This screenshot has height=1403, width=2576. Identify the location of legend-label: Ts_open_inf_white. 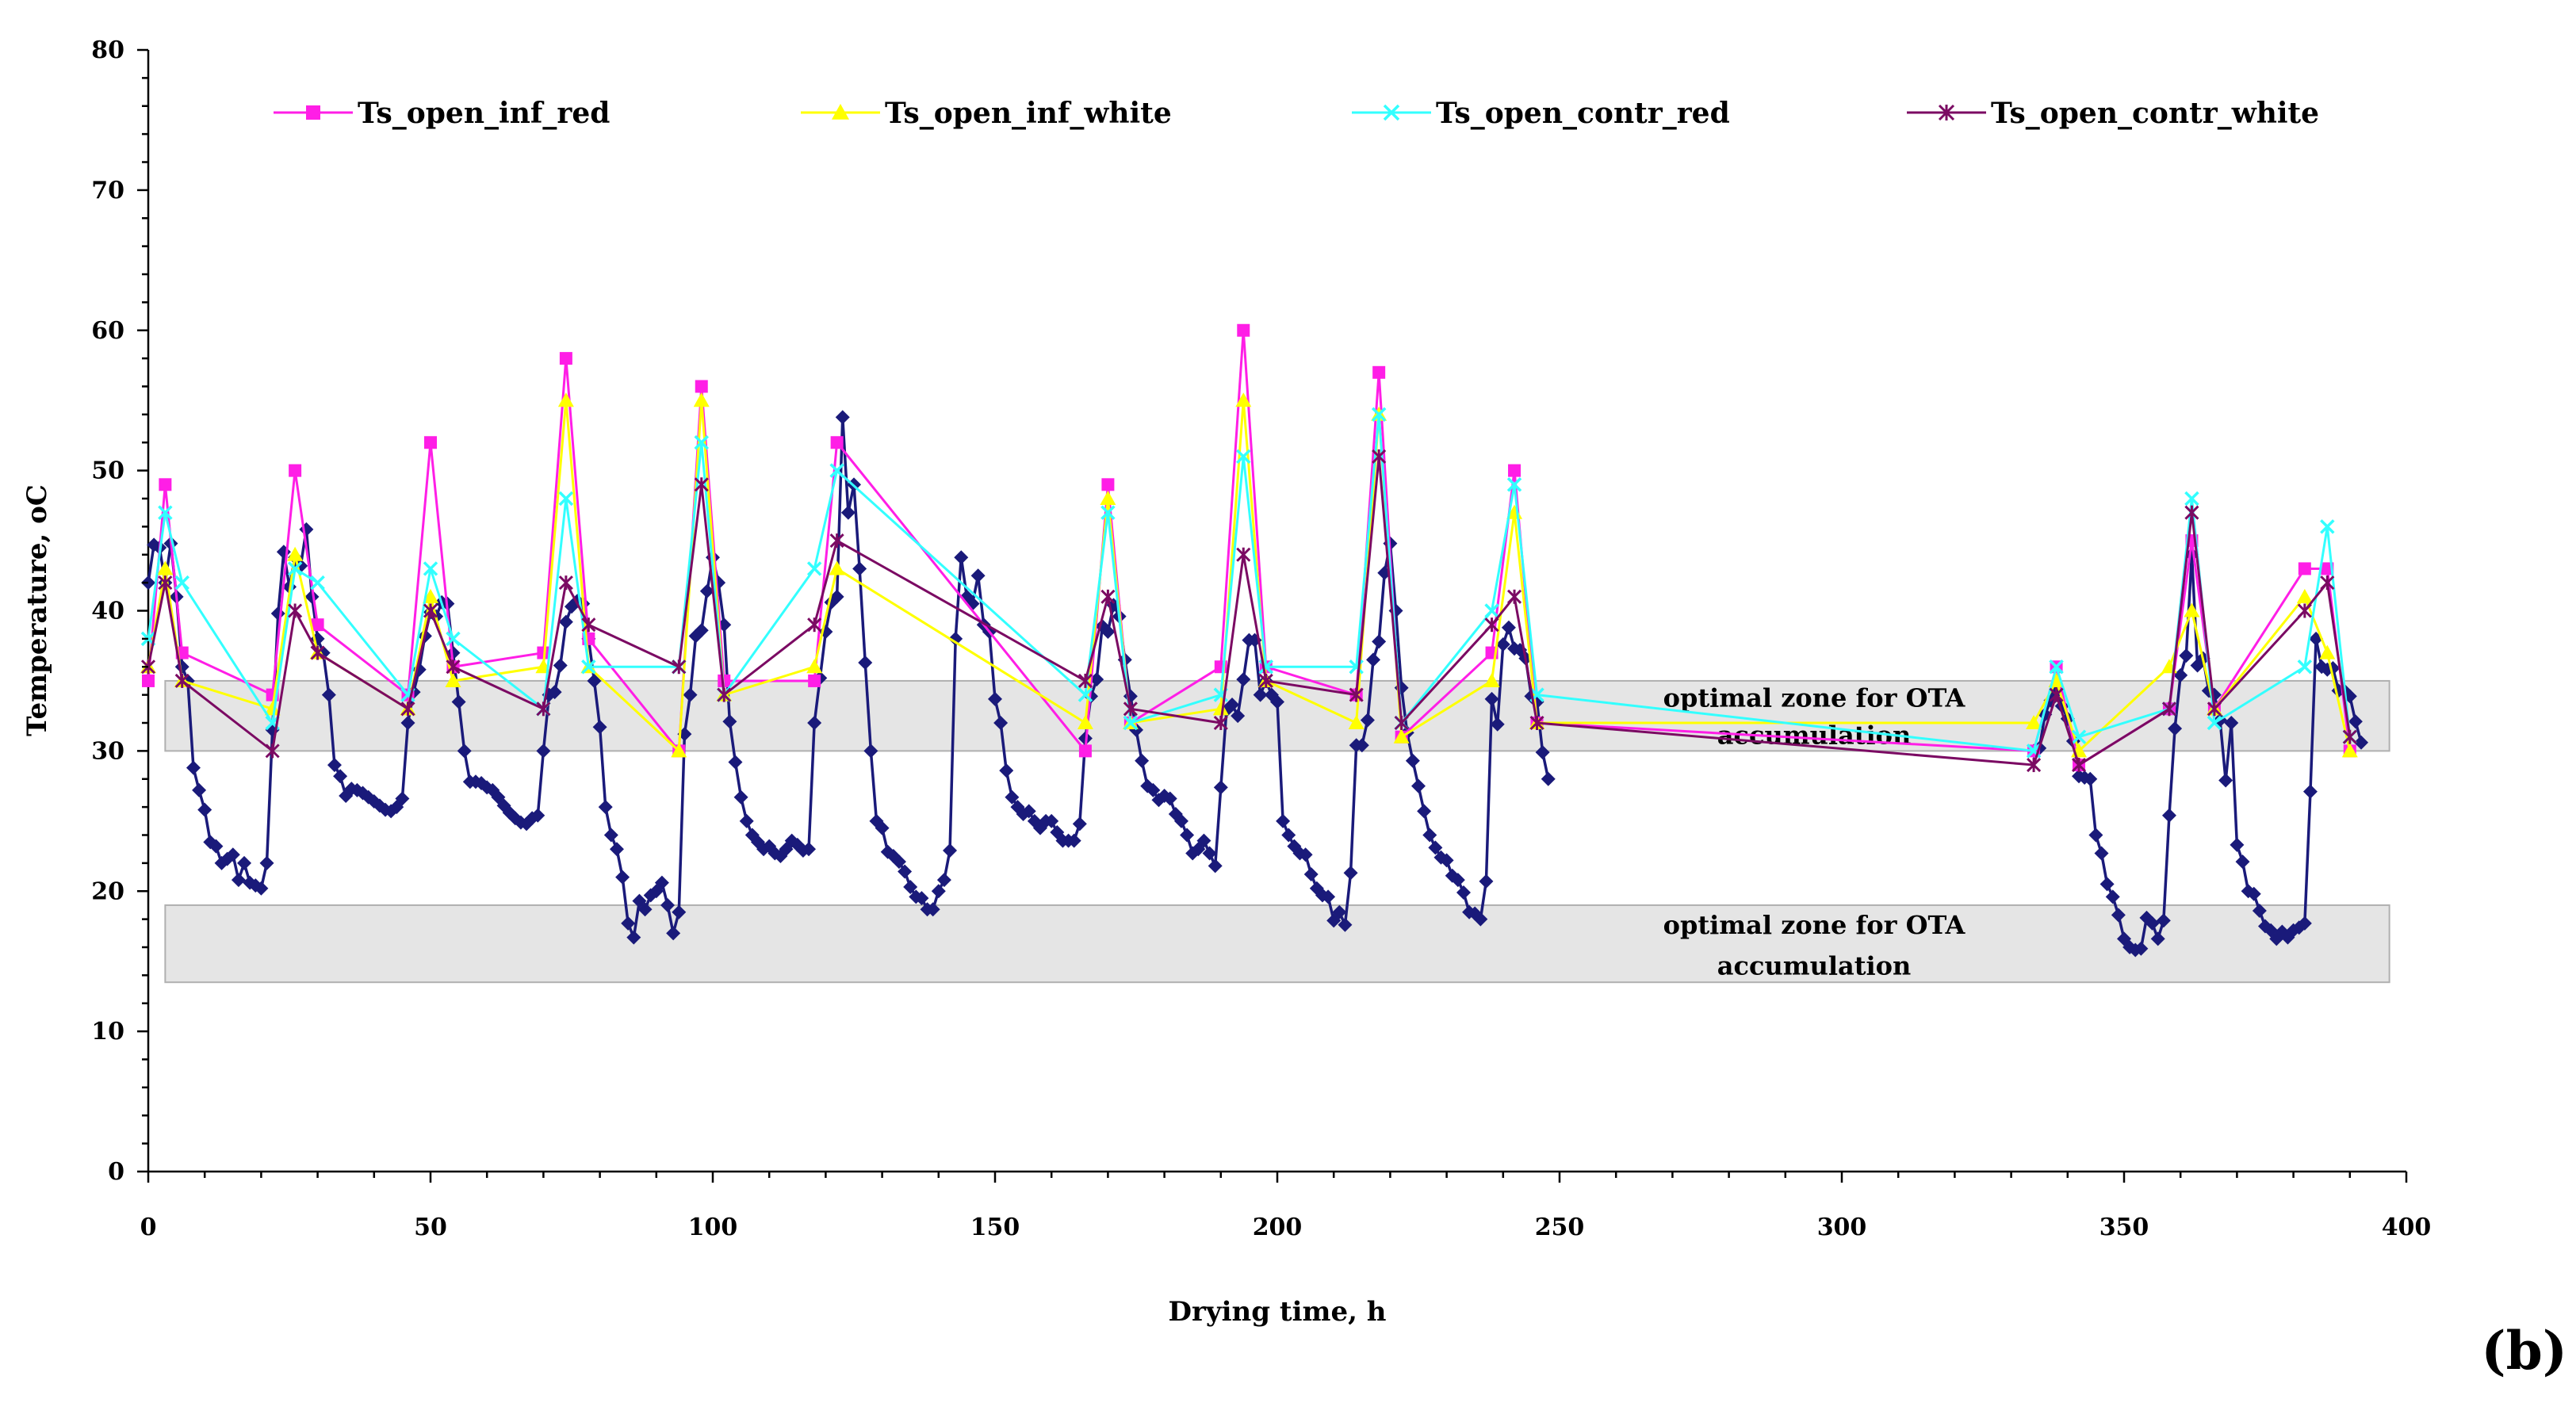
(1028, 113).